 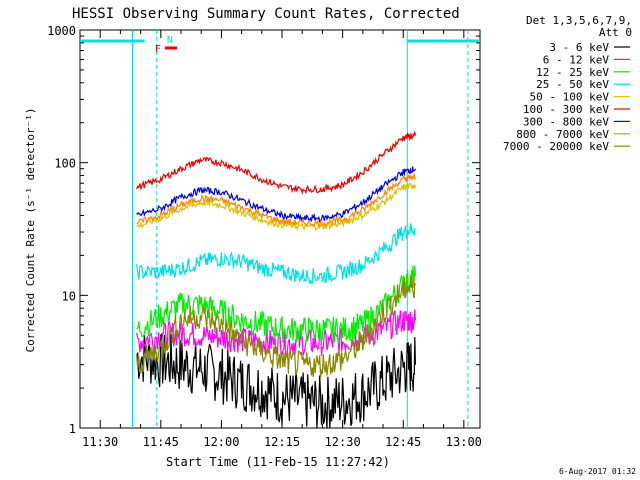 What do you see at coordinates (170, 40) in the screenshot?
I see `n-marker-label: N` at bounding box center [170, 40].